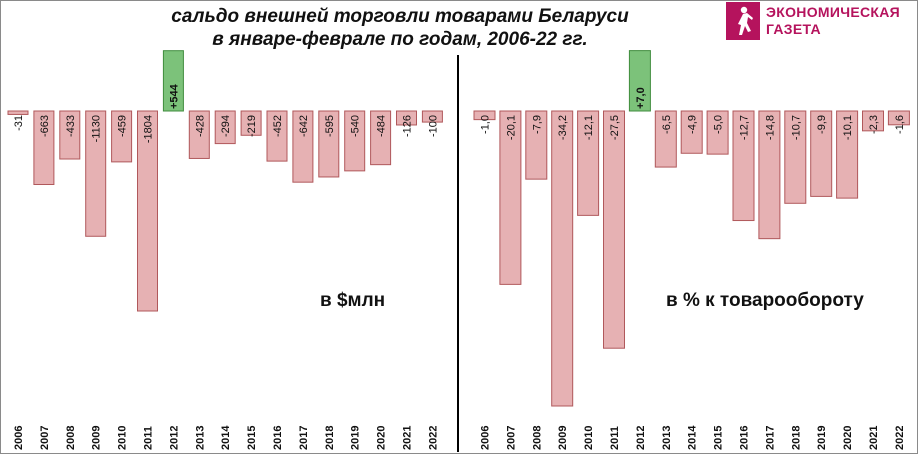 The width and height of the screenshot is (918, 454). What do you see at coordinates (382, 438) in the screenshot?
I see `year-label-2020: 2020` at bounding box center [382, 438].